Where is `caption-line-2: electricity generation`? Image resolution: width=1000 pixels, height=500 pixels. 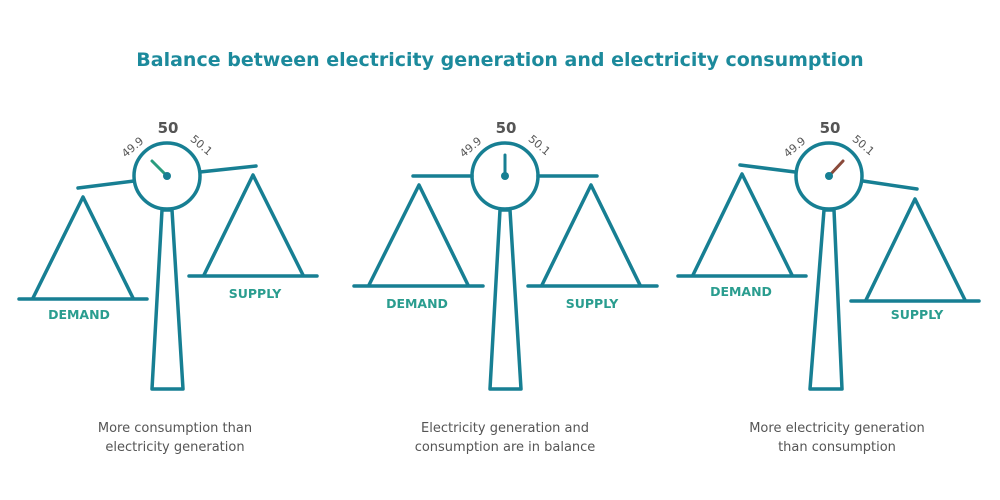
caption-line-2: electricity generation is located at coordinates (174, 447).